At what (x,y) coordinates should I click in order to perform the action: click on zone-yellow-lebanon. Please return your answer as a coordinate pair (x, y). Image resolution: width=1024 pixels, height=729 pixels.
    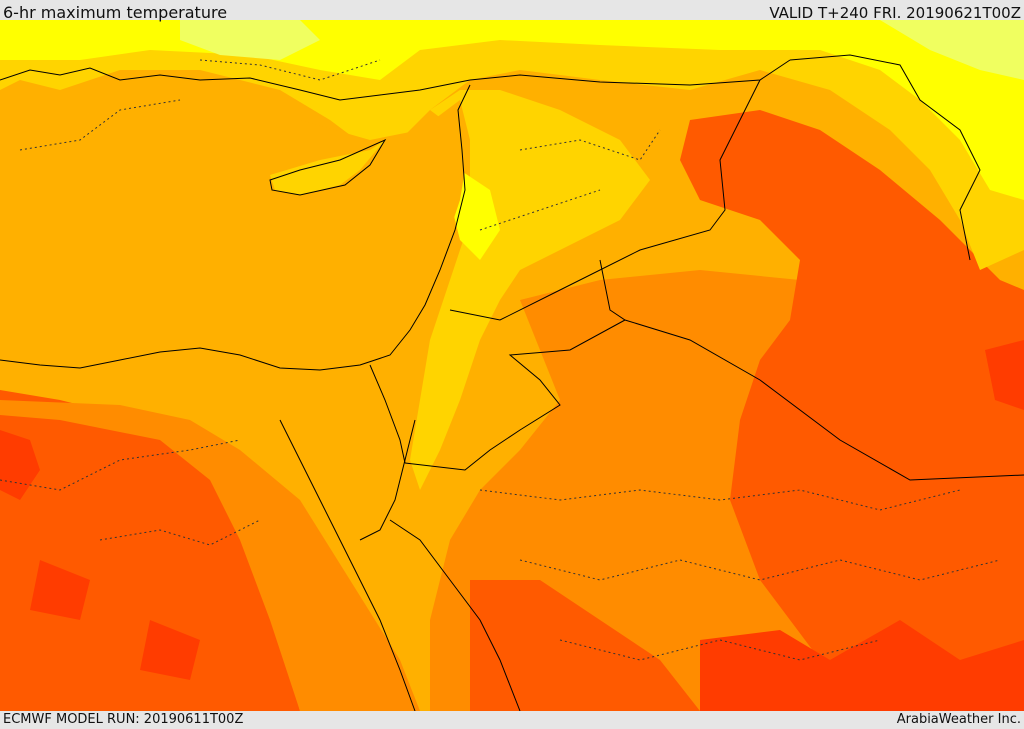
    Looking at the image, I should click on (475, 215).